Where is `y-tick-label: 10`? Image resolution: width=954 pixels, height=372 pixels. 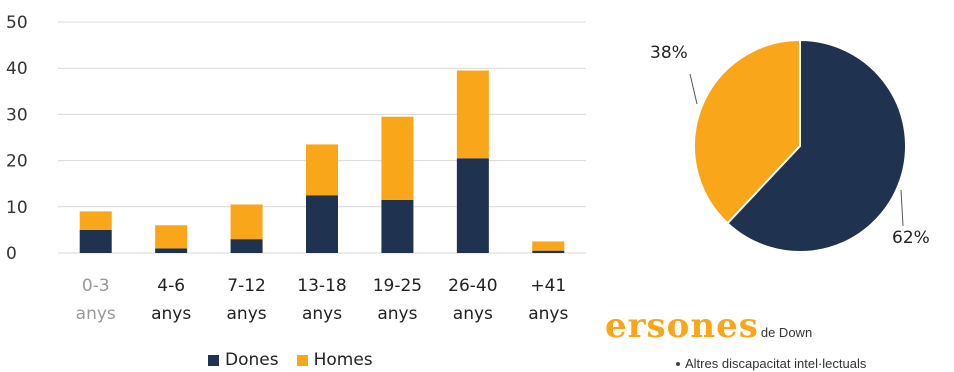 y-tick-label: 10 is located at coordinates (17, 208).